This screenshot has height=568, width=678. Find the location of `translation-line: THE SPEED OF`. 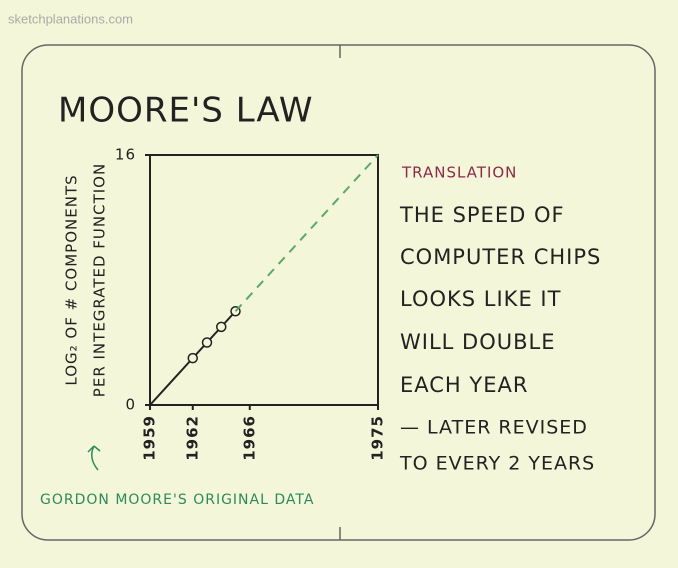

translation-line: THE SPEED OF is located at coordinates (482, 215).